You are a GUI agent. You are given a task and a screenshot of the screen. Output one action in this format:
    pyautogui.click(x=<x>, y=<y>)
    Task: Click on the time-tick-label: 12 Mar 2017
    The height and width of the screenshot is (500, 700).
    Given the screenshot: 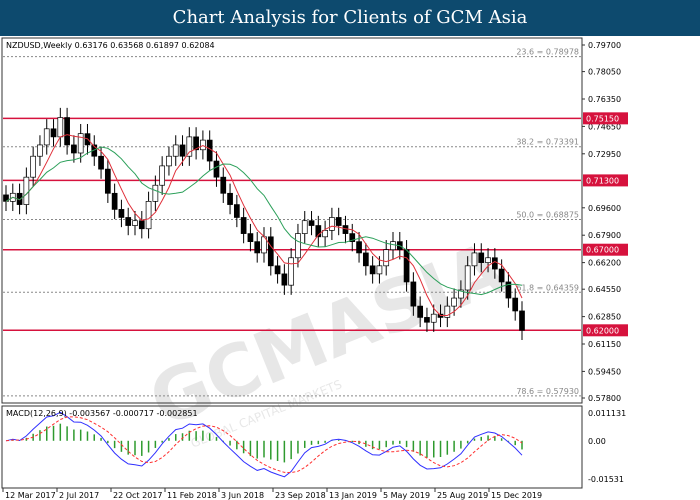 What is the action you would take?
    pyautogui.click(x=30, y=495)
    